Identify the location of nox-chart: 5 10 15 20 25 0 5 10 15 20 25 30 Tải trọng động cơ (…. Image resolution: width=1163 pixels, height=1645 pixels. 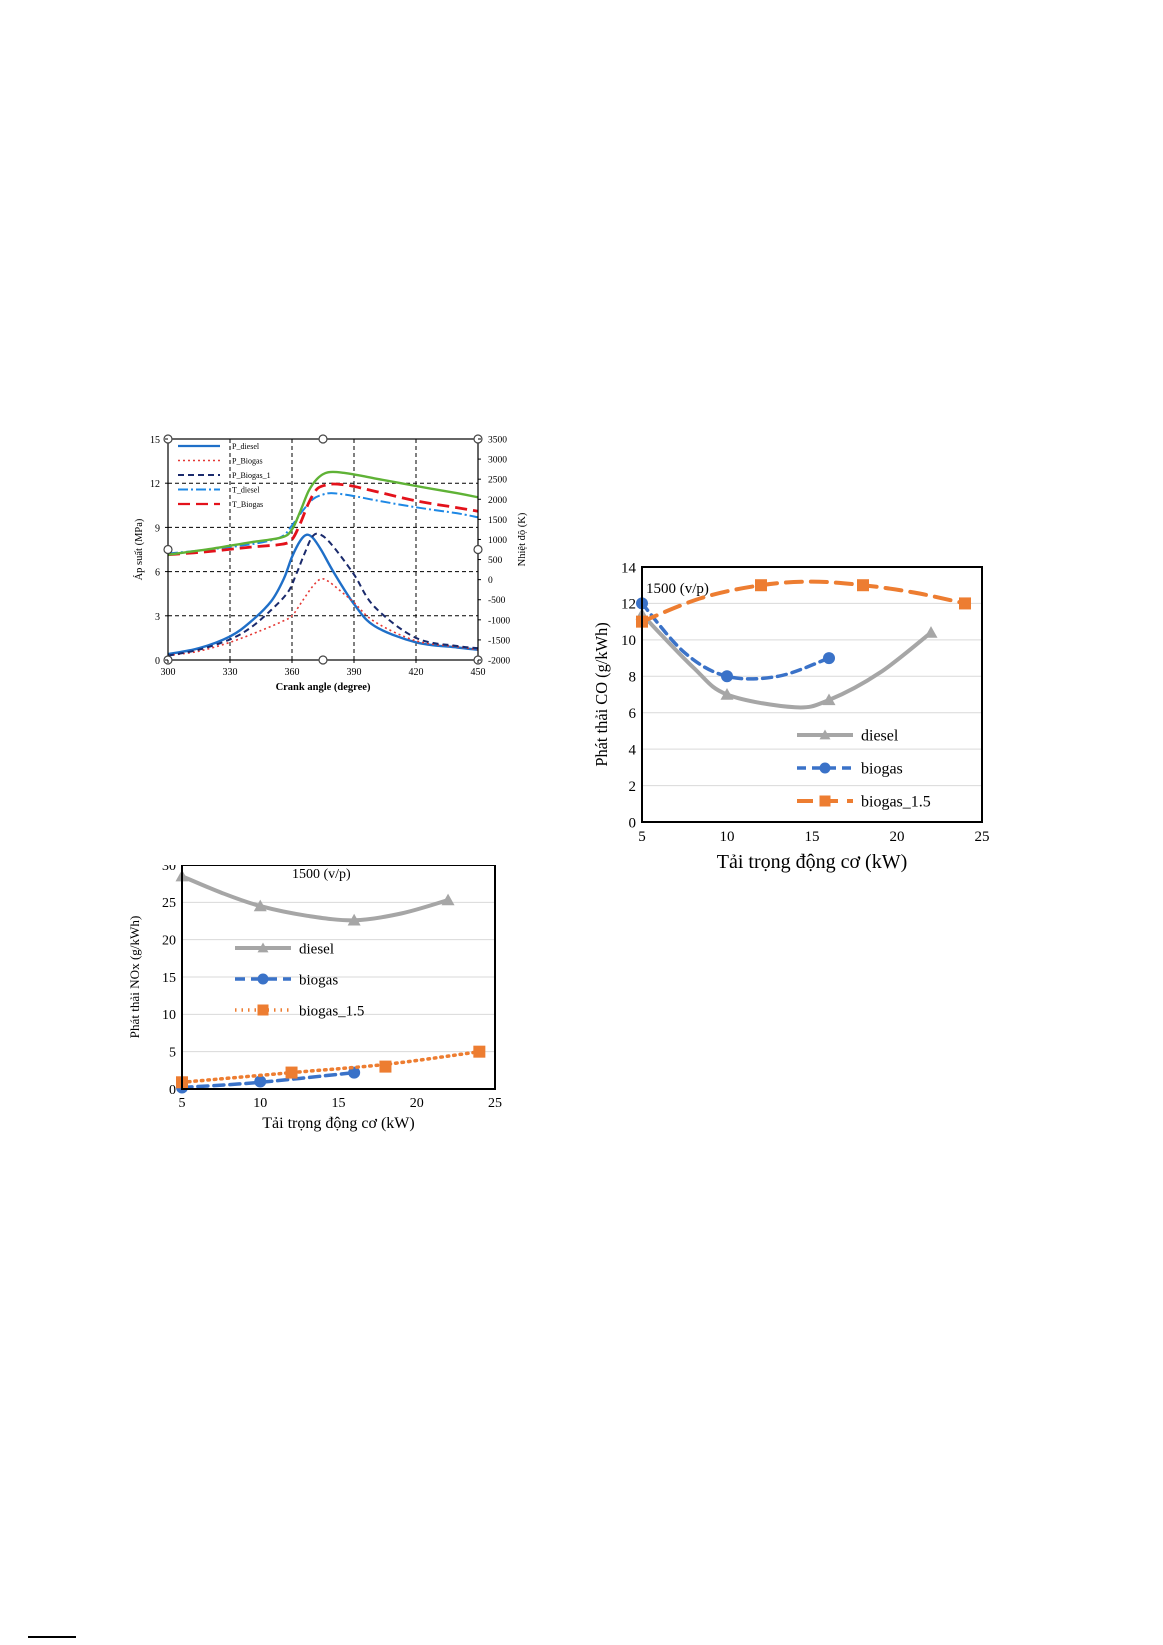
(330, 1029).